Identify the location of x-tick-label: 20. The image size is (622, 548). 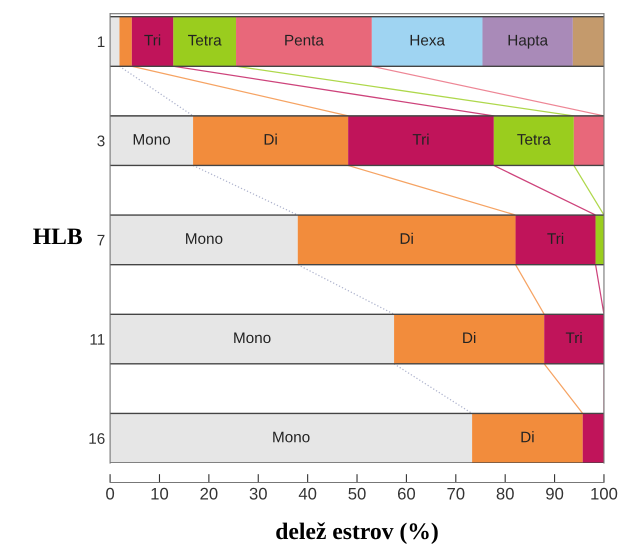
(209, 494).